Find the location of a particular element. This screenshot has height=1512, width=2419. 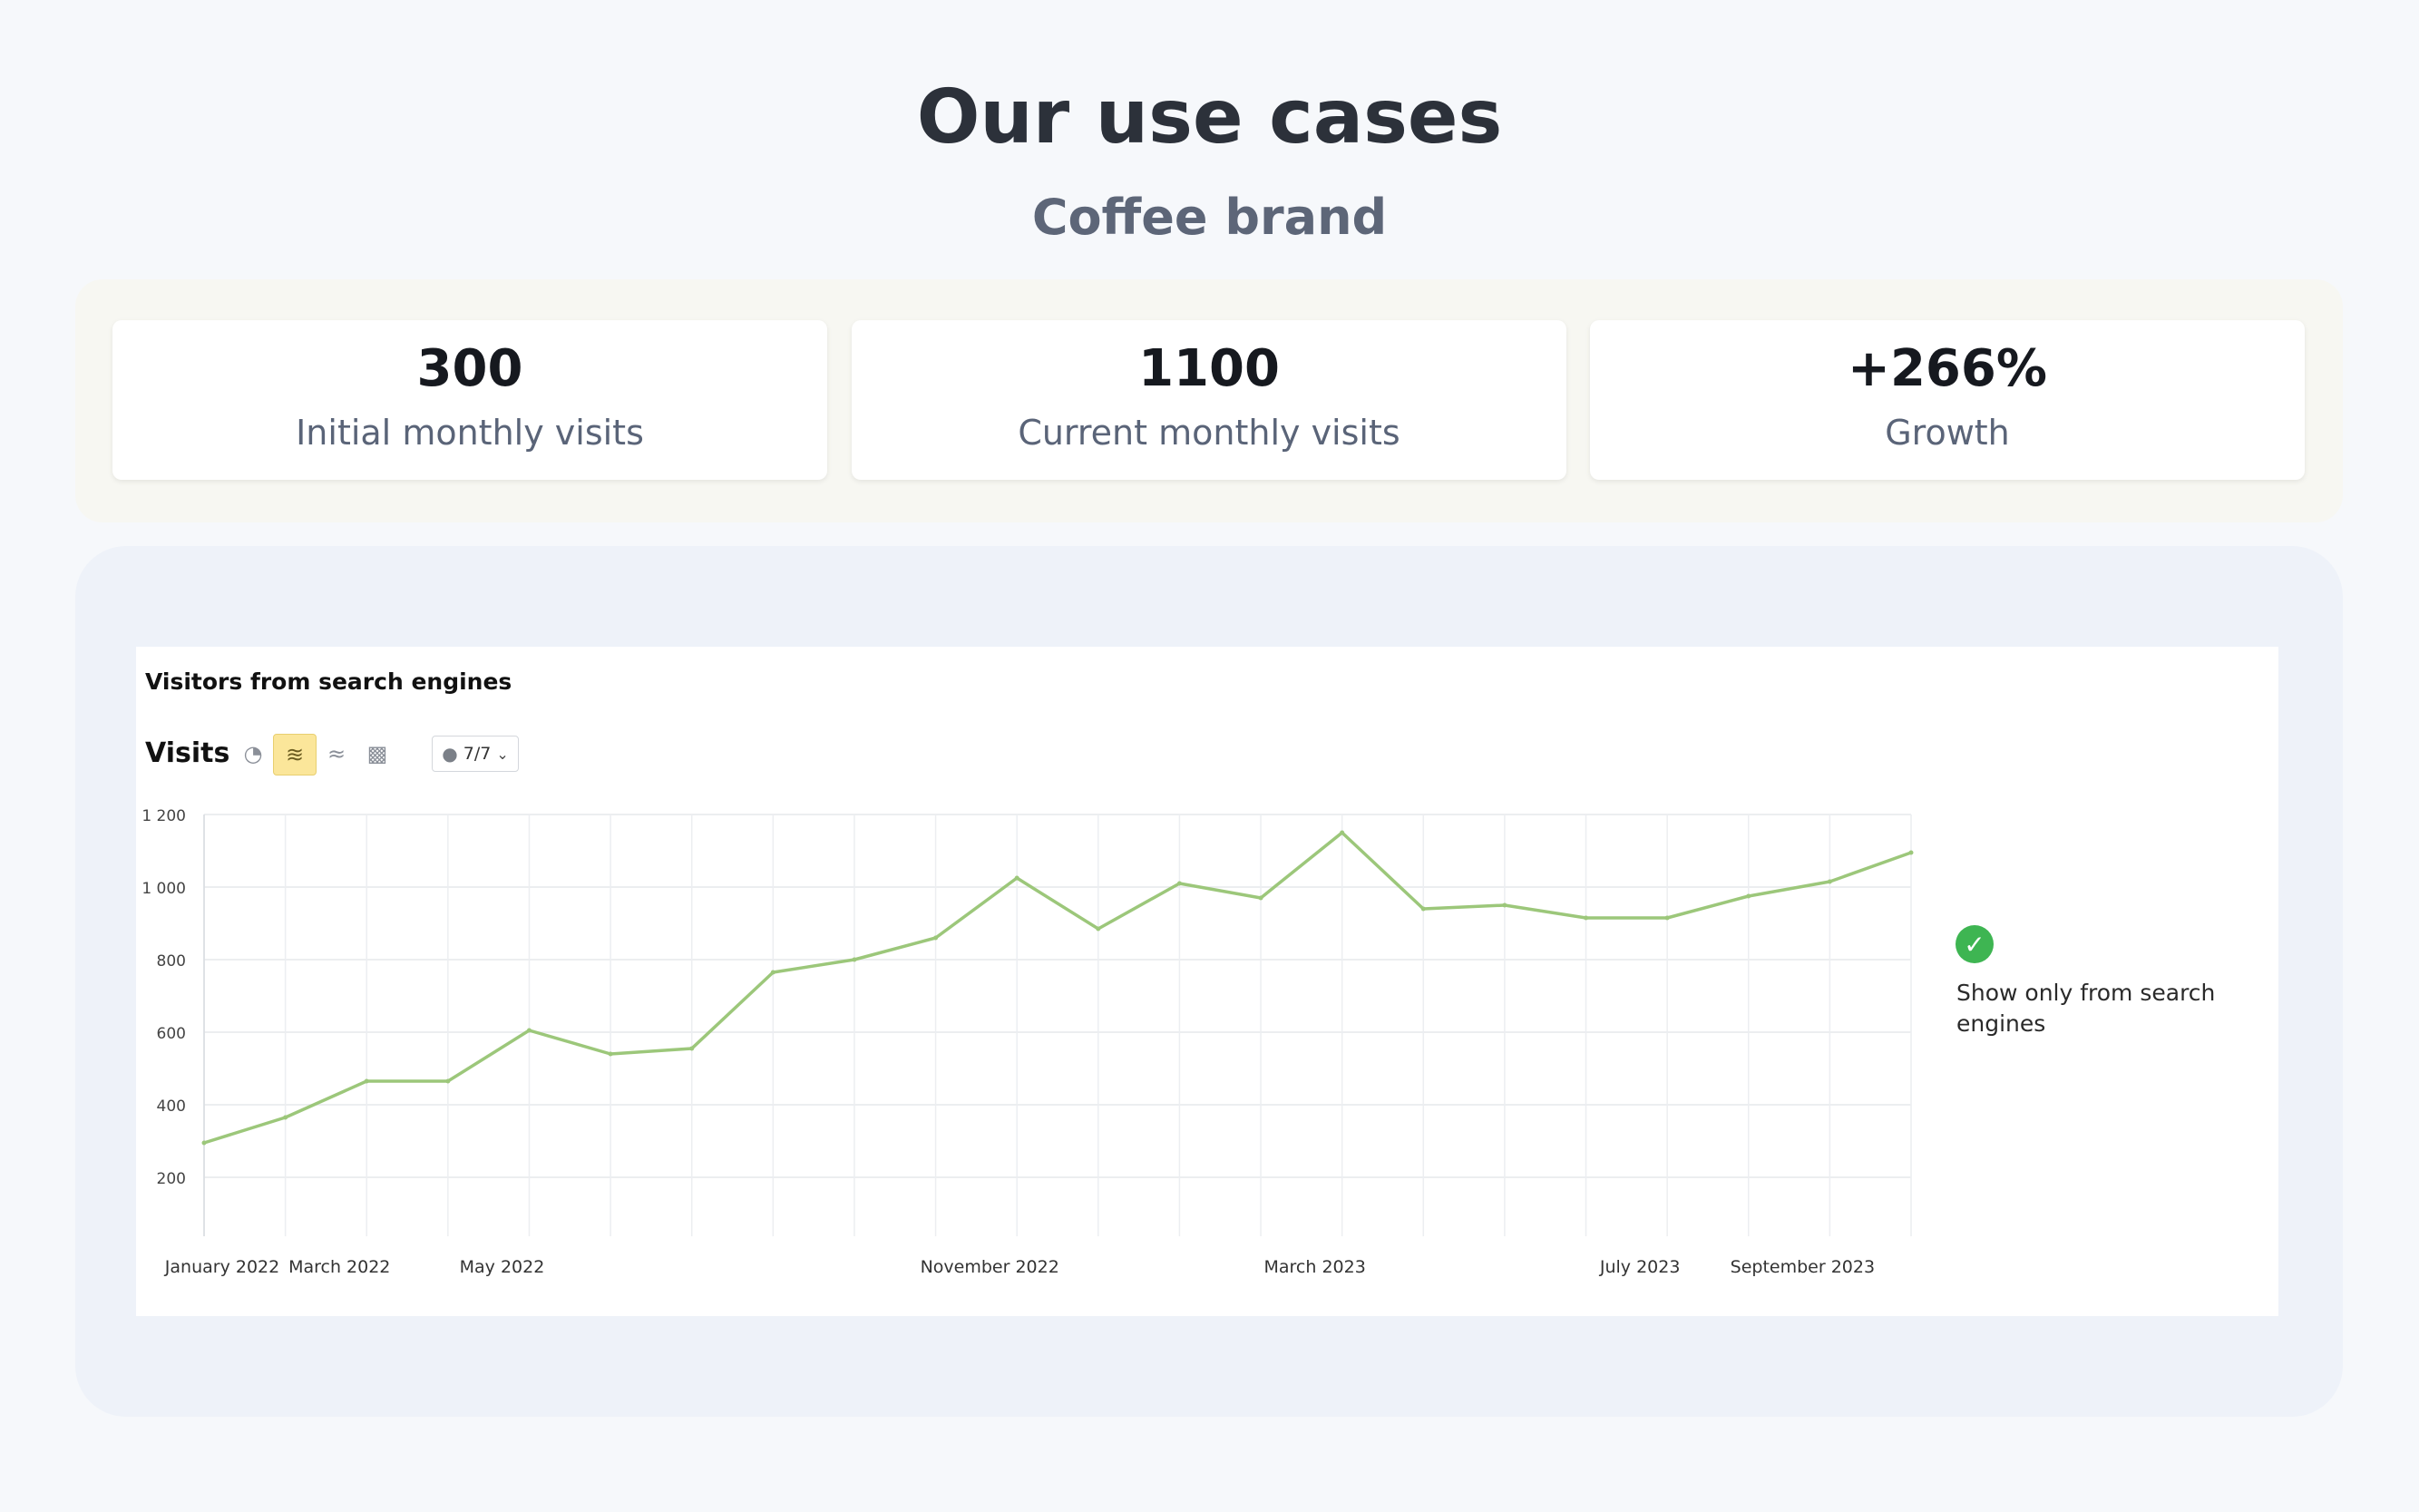

chevron-down-icon: ⌄ is located at coordinates (503, 754).